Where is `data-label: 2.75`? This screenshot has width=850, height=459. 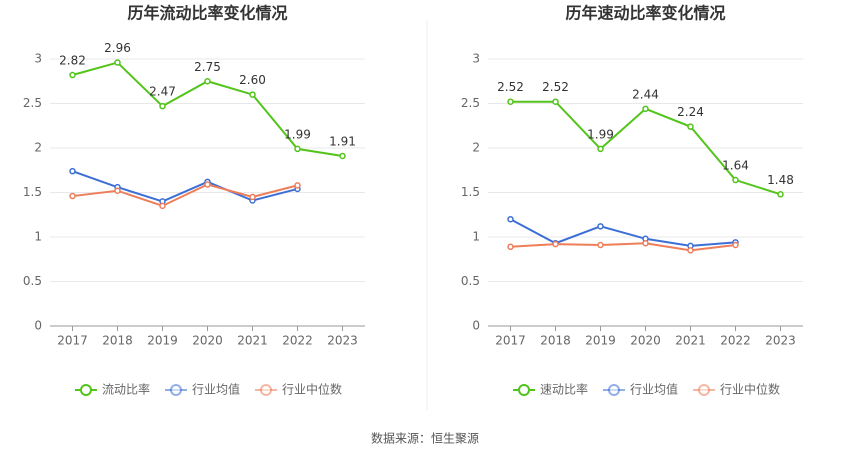 data-label: 2.75 is located at coordinates (207, 67).